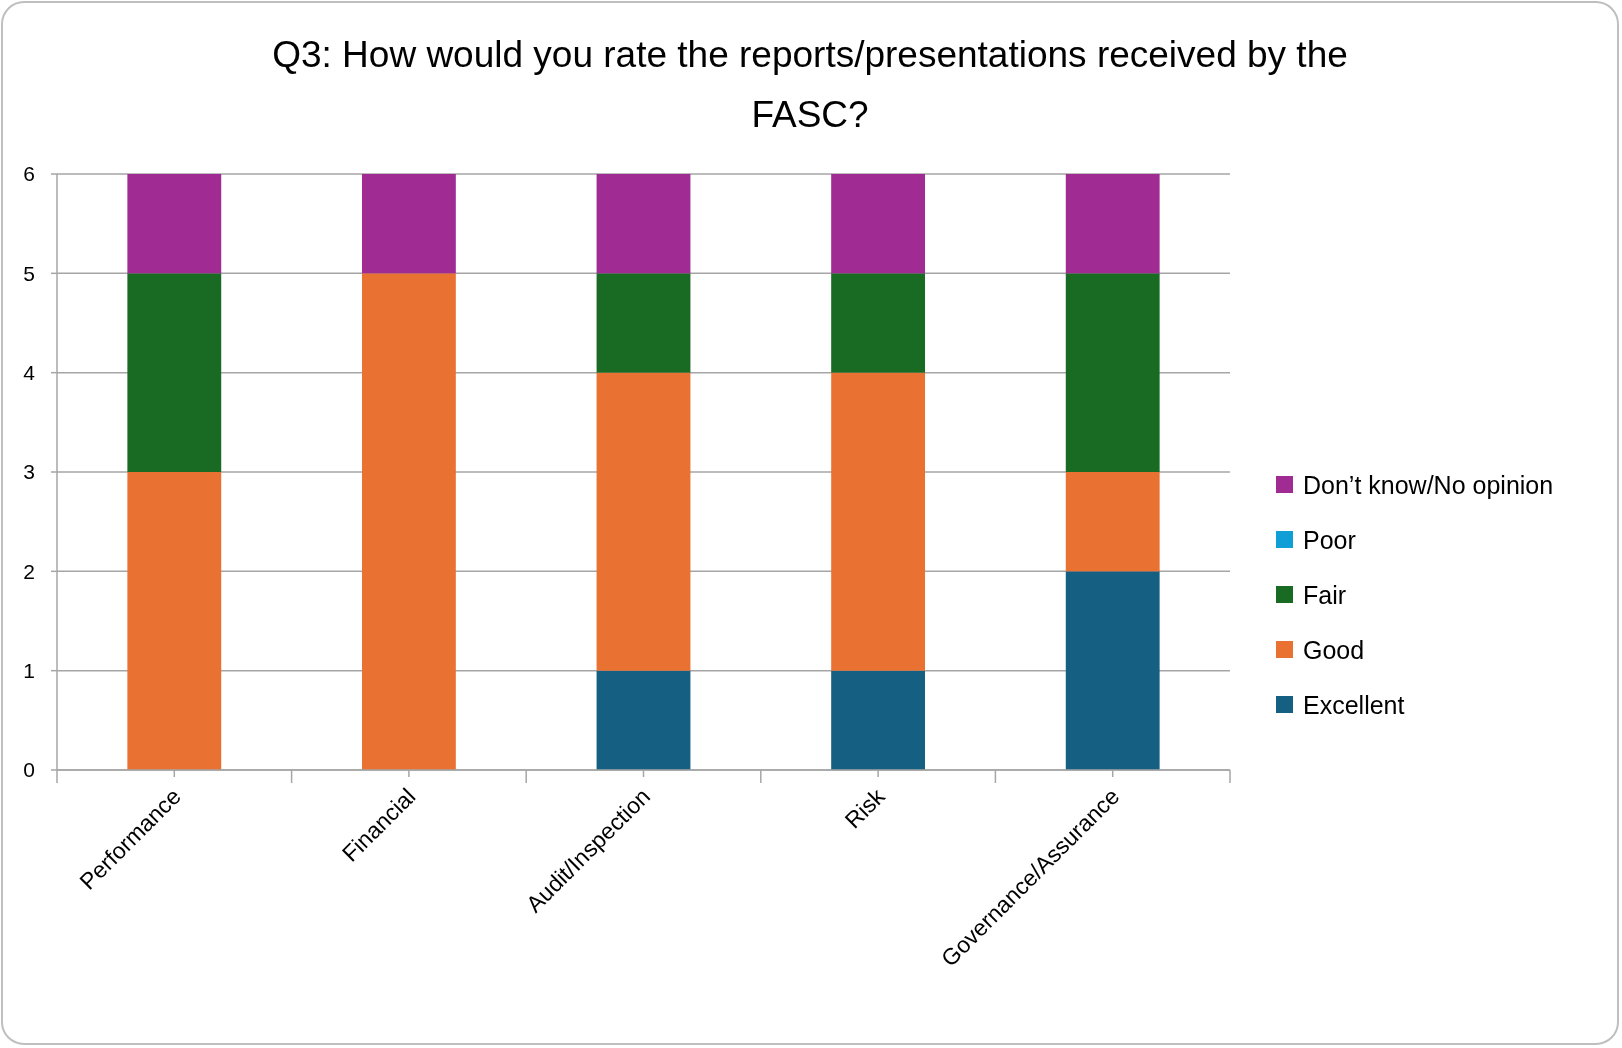 Image resolution: width=1622 pixels, height=1048 pixels. I want to click on legend-label: Good, so click(1334, 649).